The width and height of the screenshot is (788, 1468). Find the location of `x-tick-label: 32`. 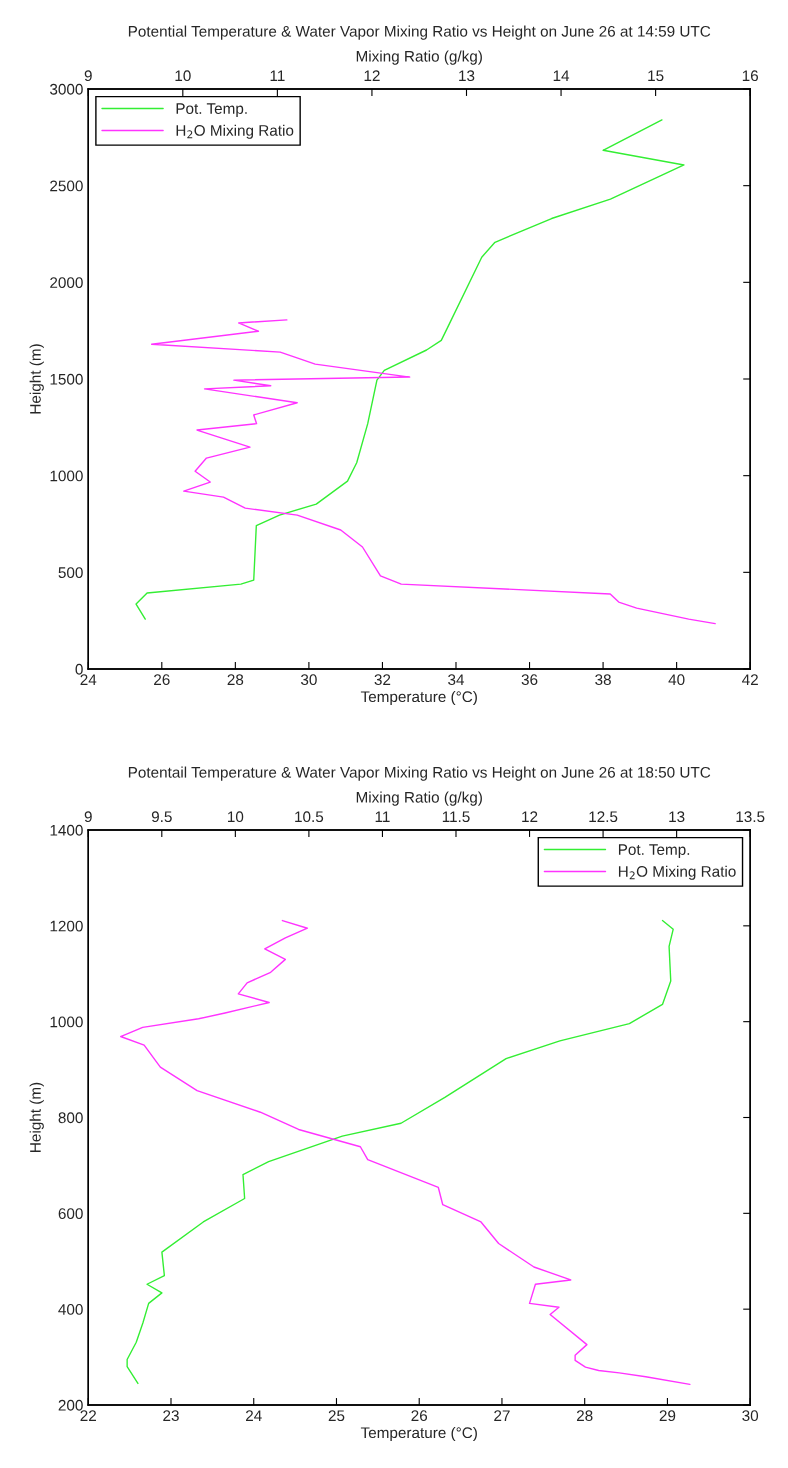

x-tick-label: 32 is located at coordinates (382, 680).